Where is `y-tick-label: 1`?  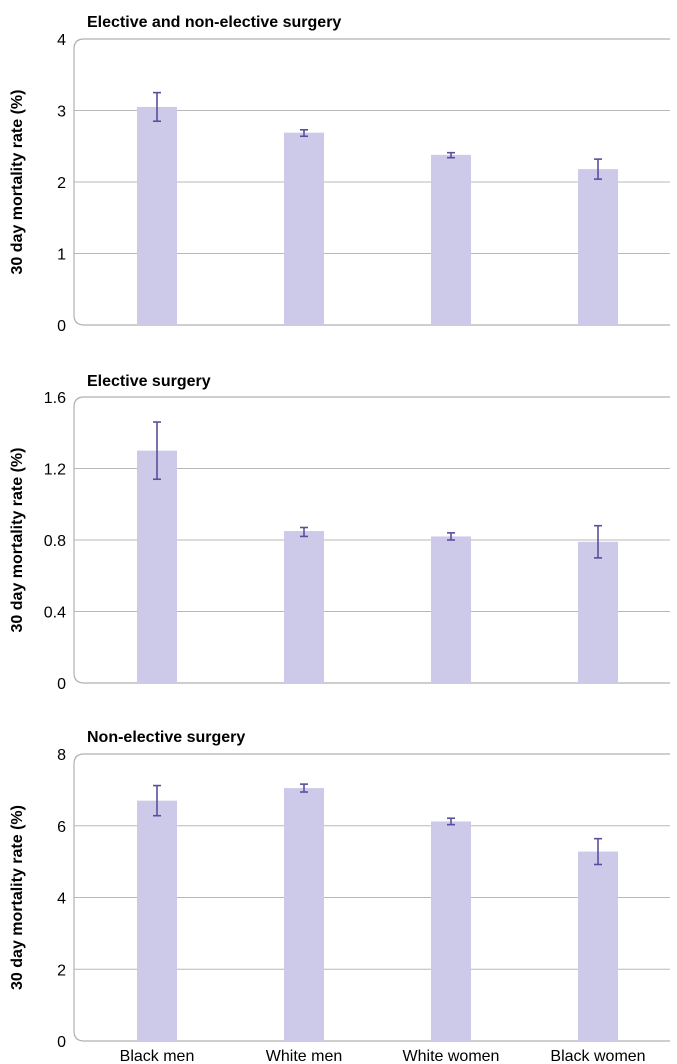 y-tick-label: 1 is located at coordinates (61, 255).